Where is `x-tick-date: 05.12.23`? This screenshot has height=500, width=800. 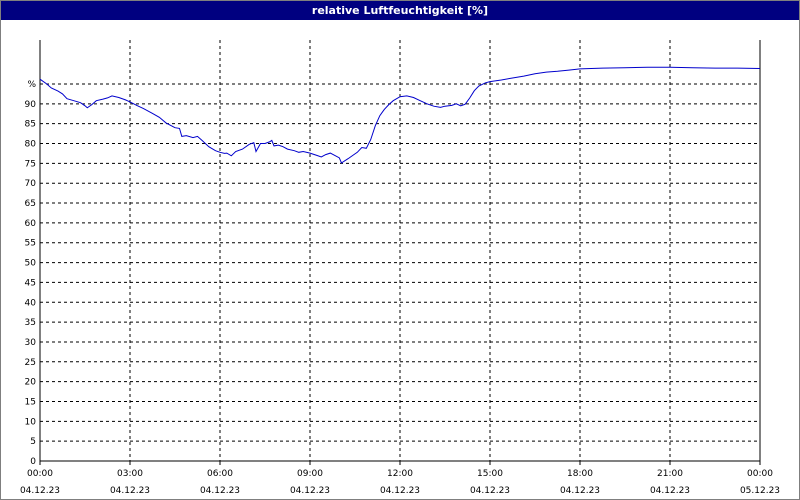
x-tick-date: 05.12.23 is located at coordinates (760, 491).